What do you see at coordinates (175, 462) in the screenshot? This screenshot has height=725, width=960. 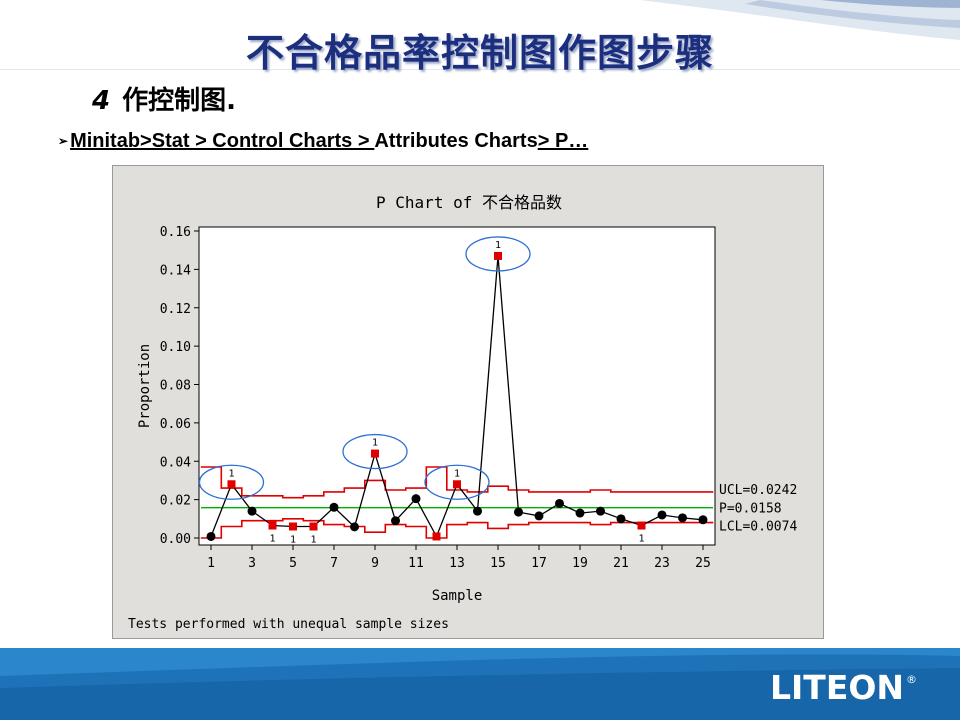 I see `y-tick-label: 0.04` at bounding box center [175, 462].